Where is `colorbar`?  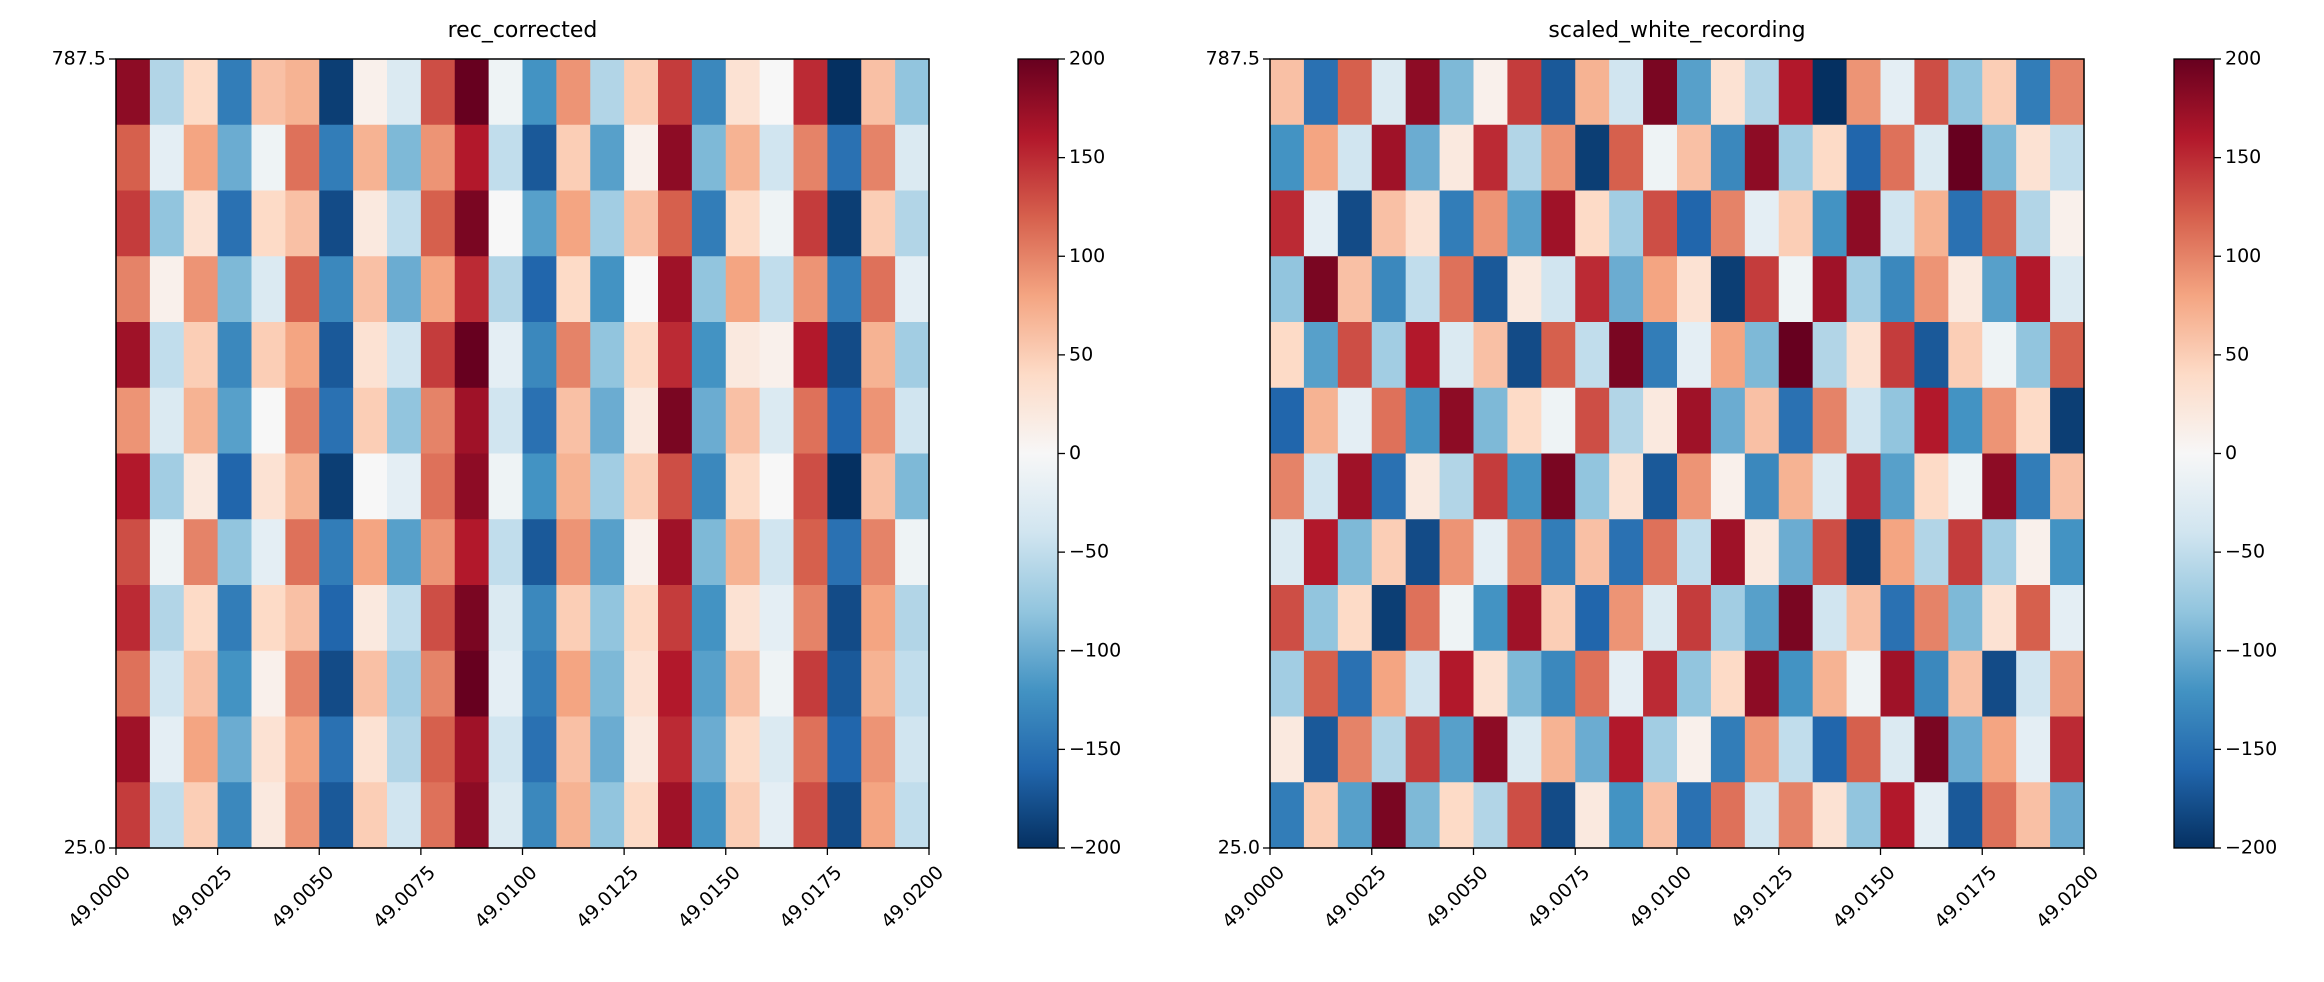
colorbar is located at coordinates (2194, 453).